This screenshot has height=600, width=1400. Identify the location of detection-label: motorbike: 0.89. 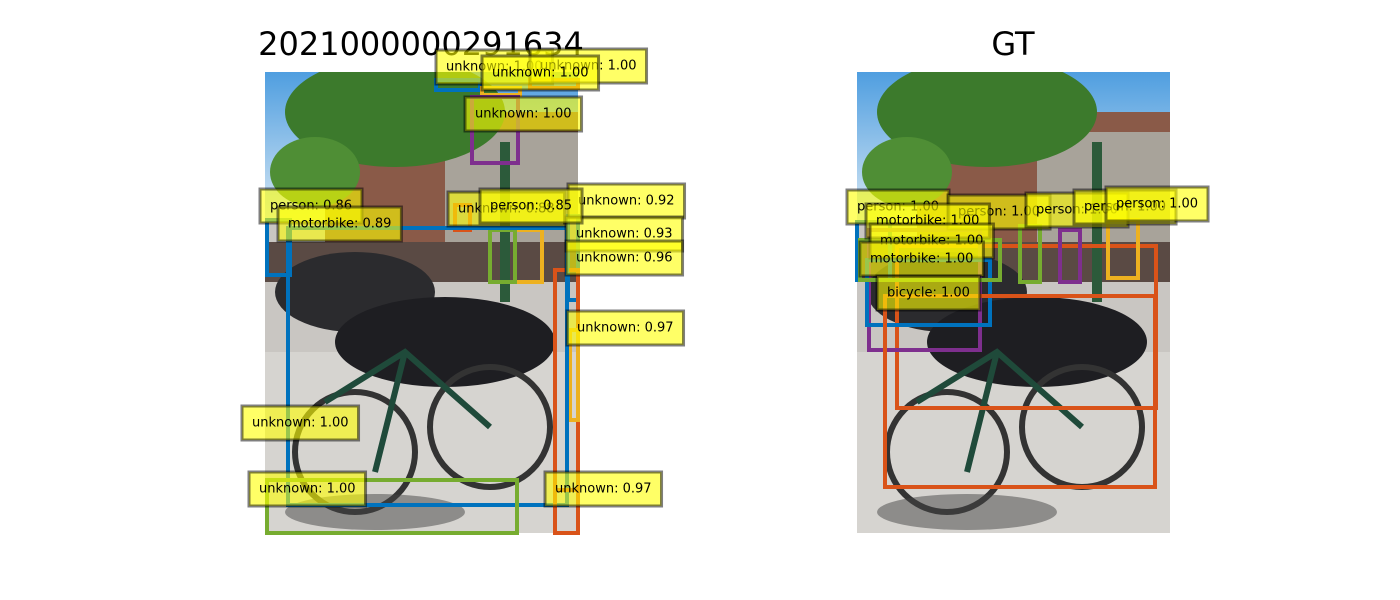
(339, 224).